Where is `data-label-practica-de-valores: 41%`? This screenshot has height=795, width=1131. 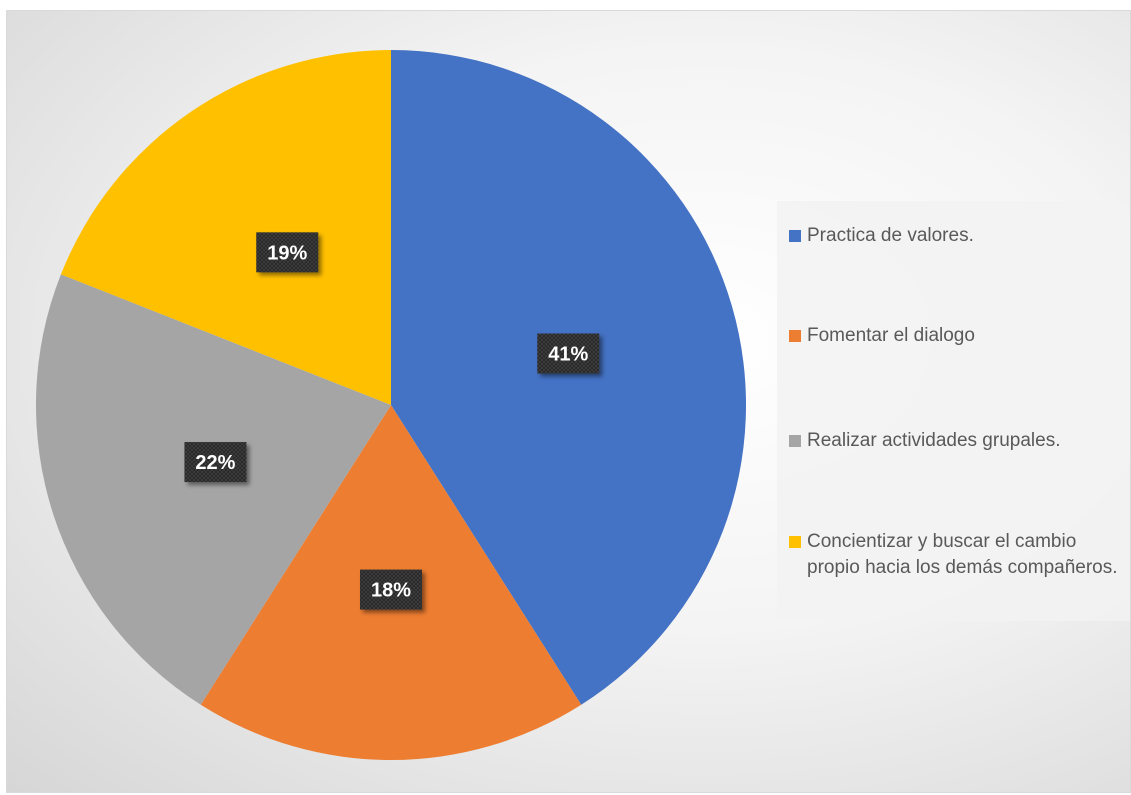
data-label-practica-de-valores: 41% is located at coordinates (568, 353).